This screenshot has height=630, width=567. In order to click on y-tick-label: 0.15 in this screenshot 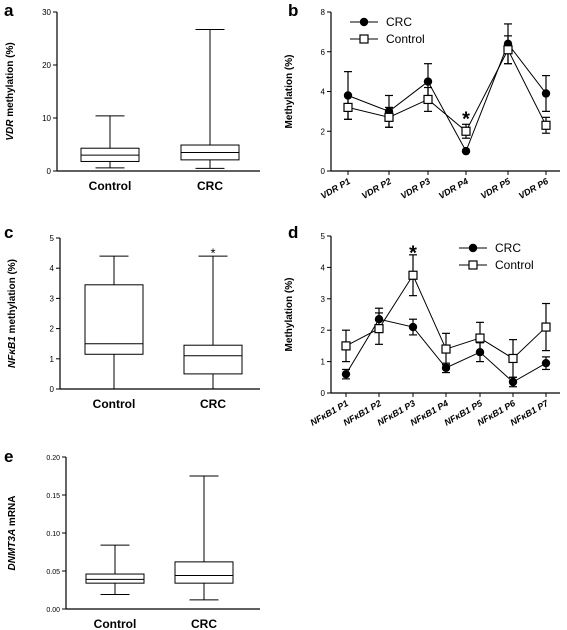, I will do `click(53, 496)`.